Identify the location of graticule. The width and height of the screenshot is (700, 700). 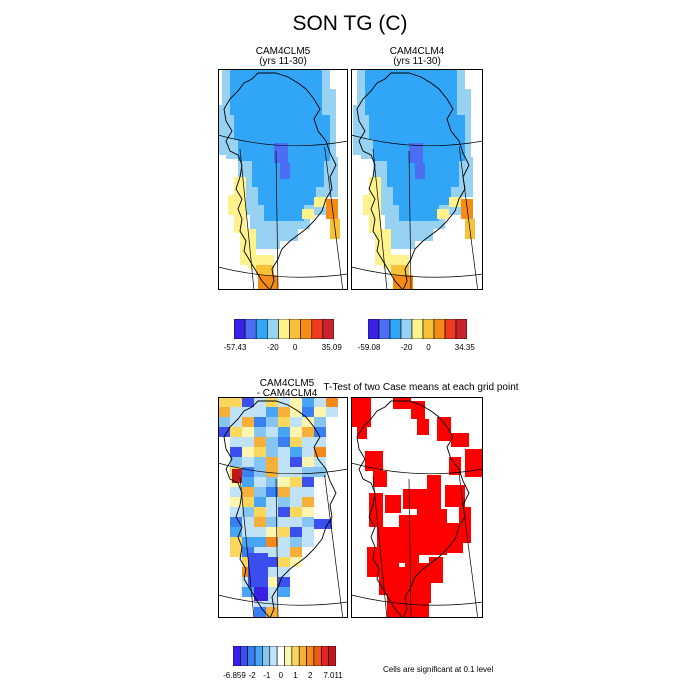
(283, 540).